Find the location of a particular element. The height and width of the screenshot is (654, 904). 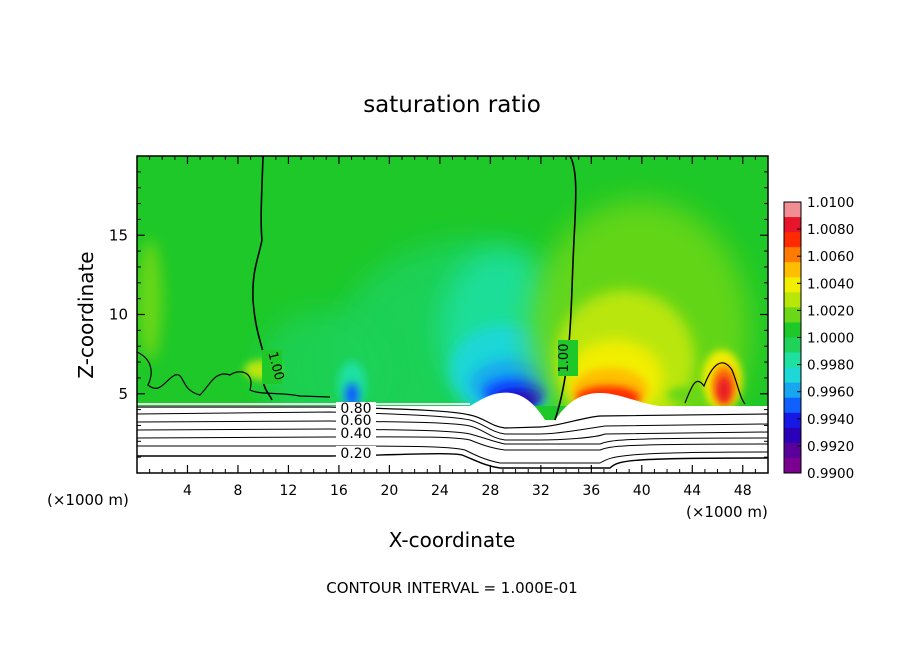

field-spot-blue is located at coordinates (352, 394).